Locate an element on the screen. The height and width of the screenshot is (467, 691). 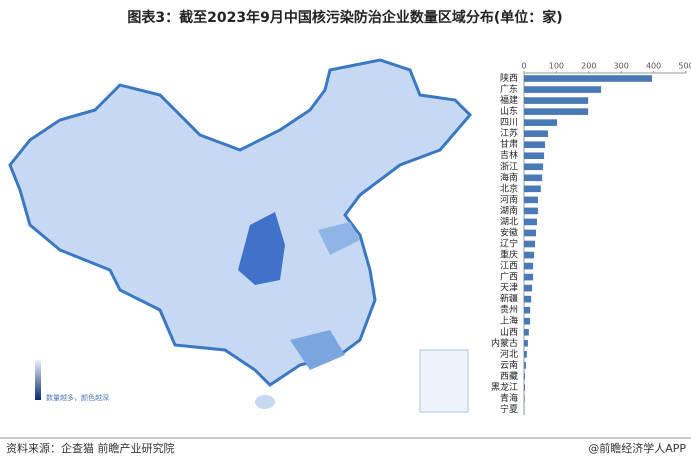
y-tick-label: 宁夏 is located at coordinates (509, 409).